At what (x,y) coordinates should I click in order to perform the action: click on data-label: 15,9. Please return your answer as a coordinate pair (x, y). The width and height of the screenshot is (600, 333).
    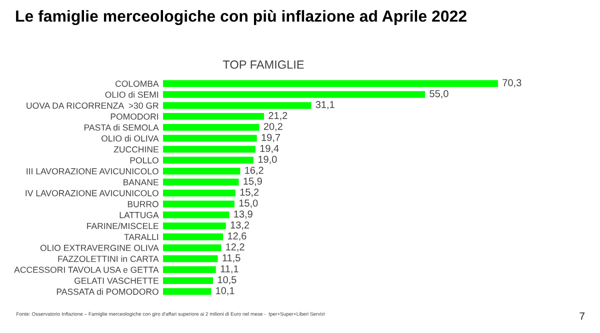
    Looking at the image, I should click on (253, 182).